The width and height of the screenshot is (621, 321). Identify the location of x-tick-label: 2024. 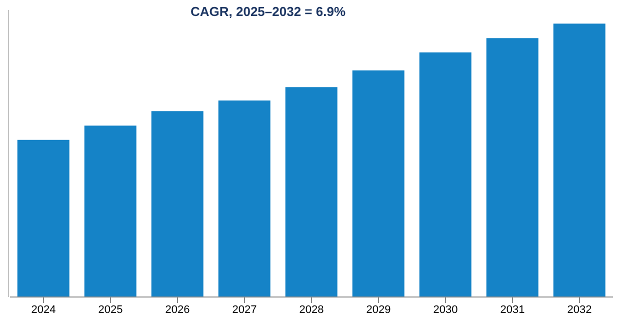
(43, 310).